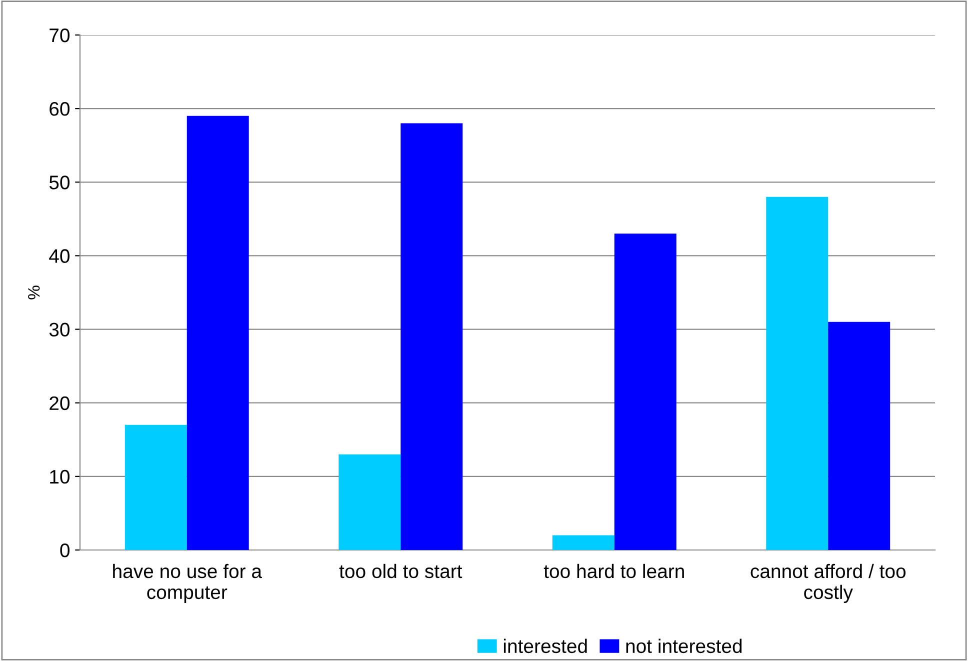  Describe the element at coordinates (60, 35) in the screenshot. I see `y-tick-label: 70` at that location.